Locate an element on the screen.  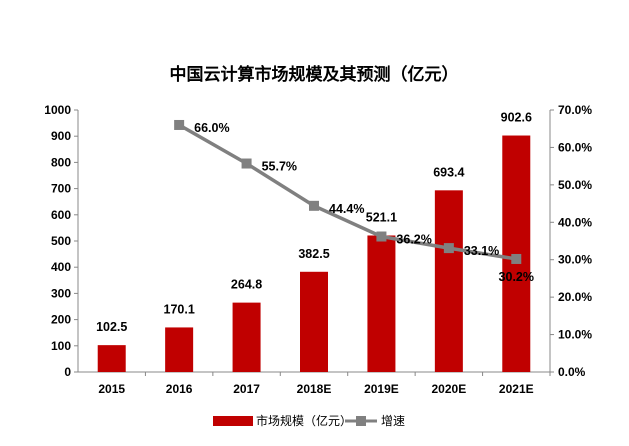
legend-label-growth: 增速 is located at coordinates (393, 421).